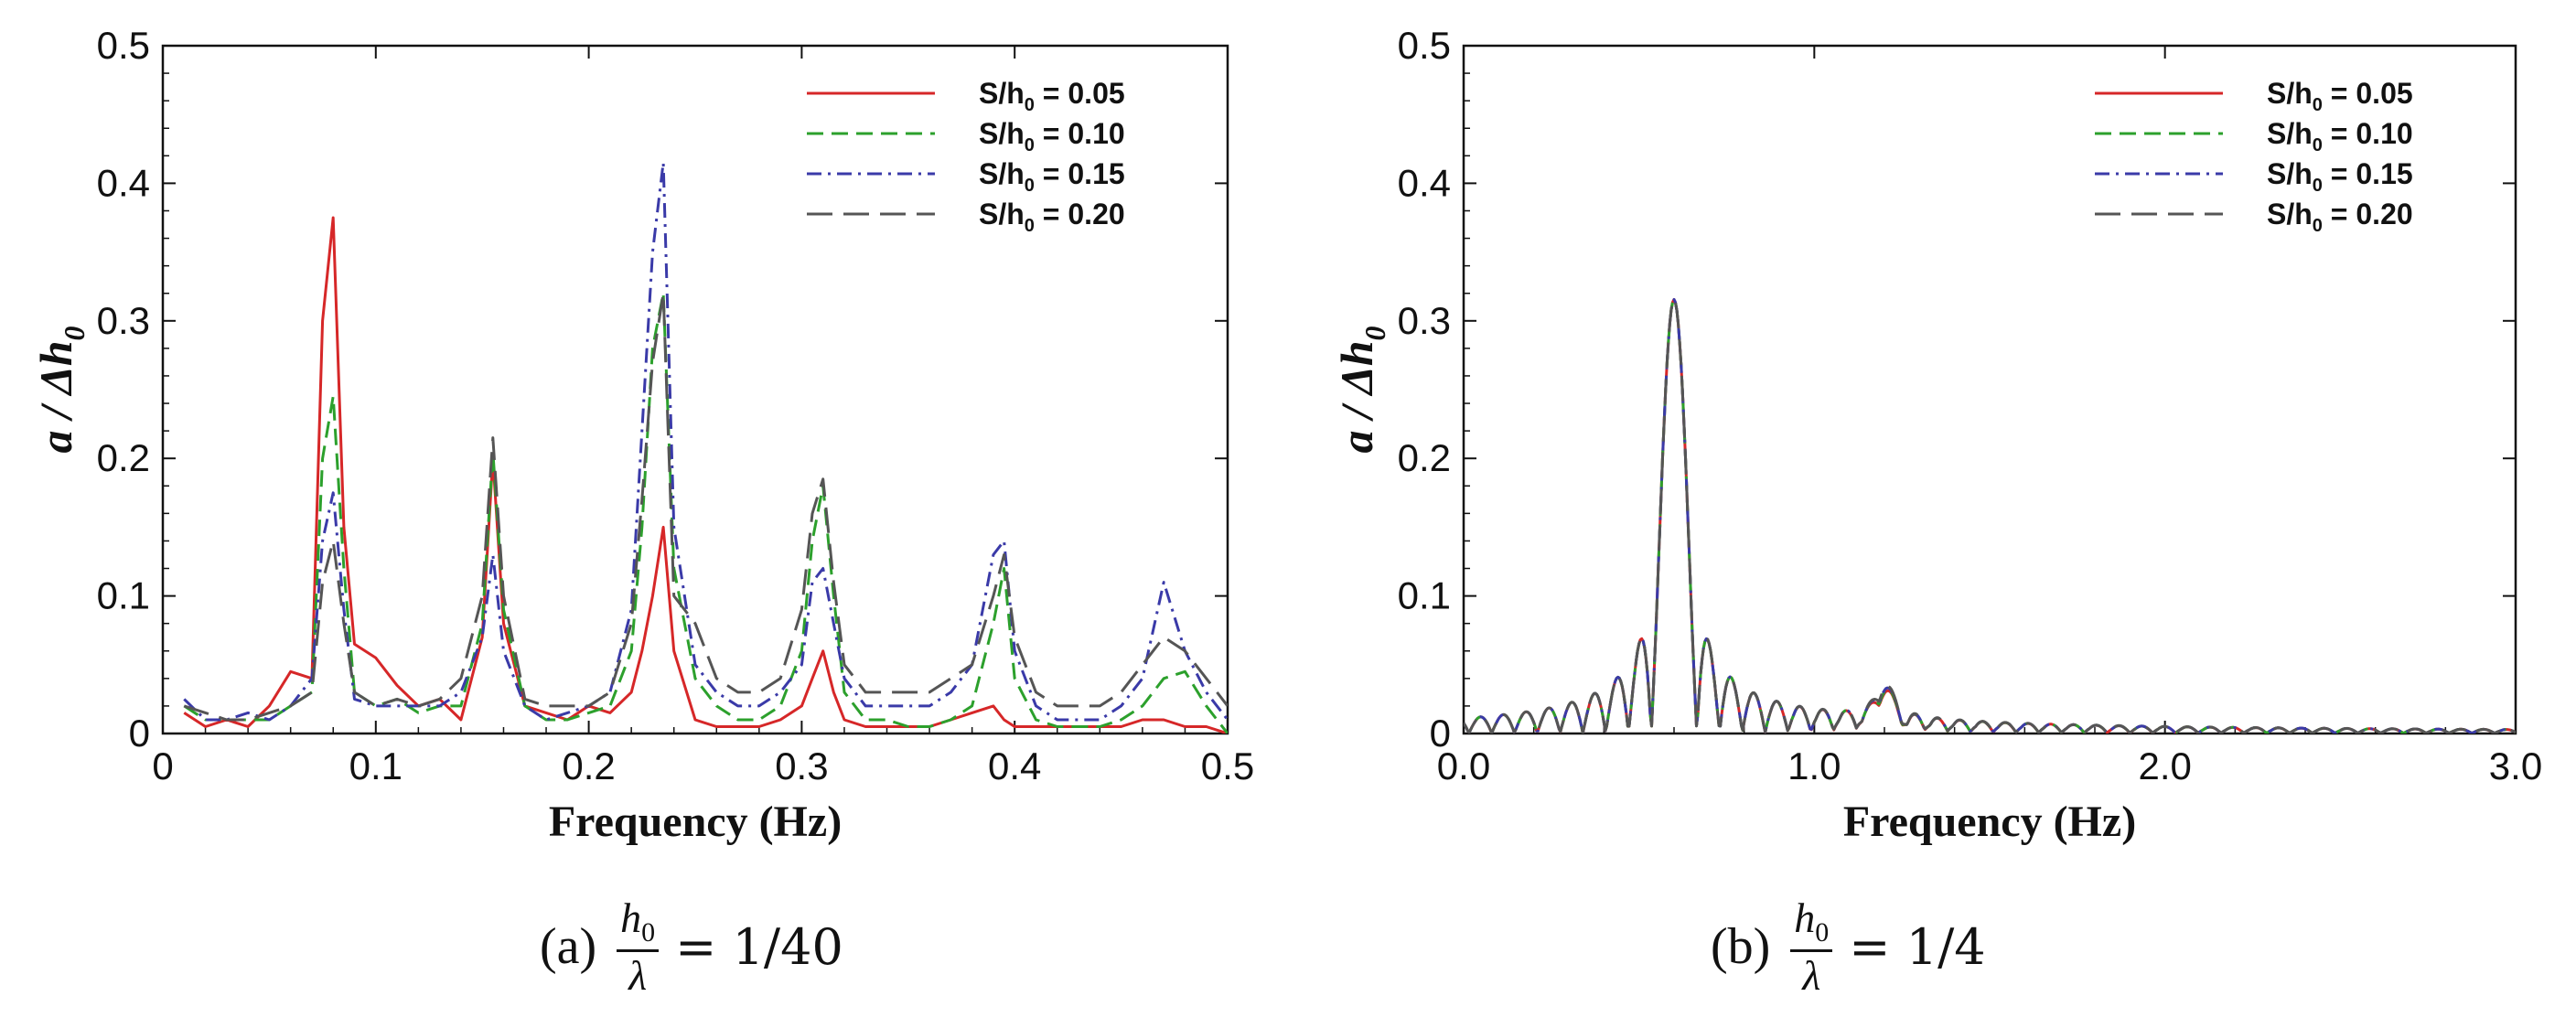  I want to click on x-tick-label: 0.5, so click(1227, 765).